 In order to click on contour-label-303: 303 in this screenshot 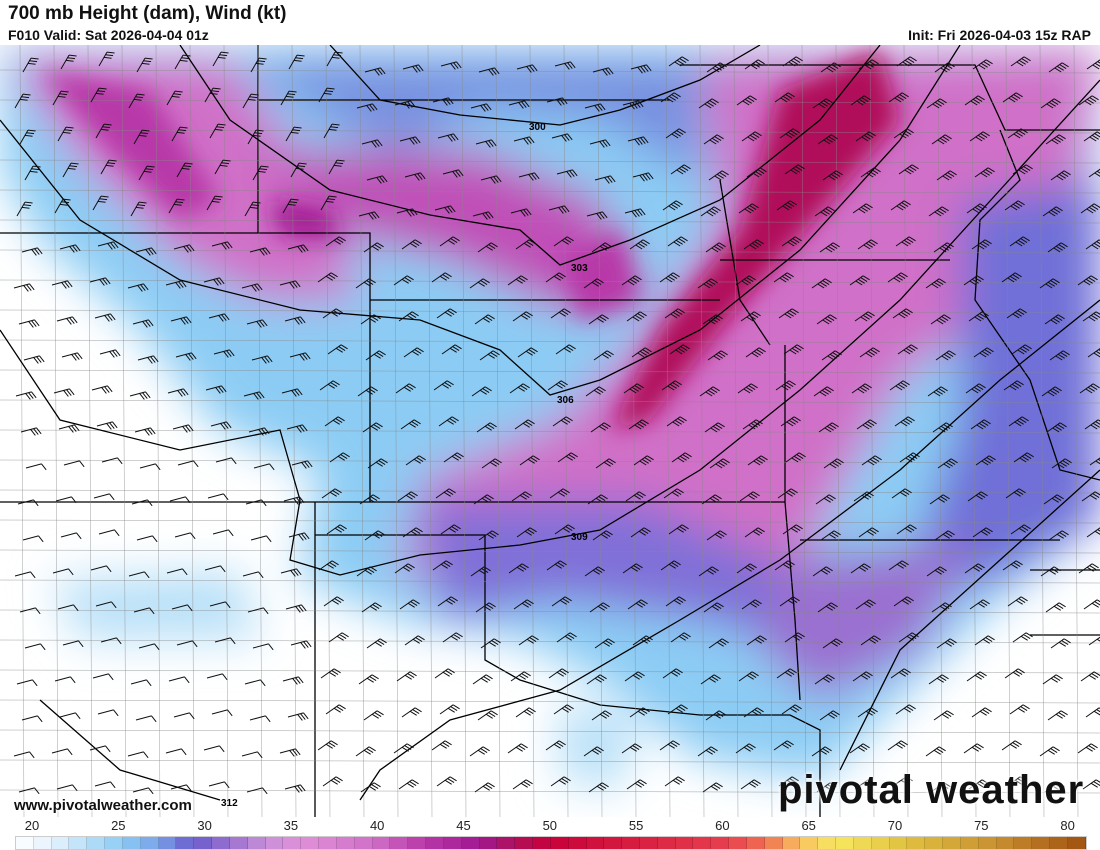, I will do `click(579, 268)`.